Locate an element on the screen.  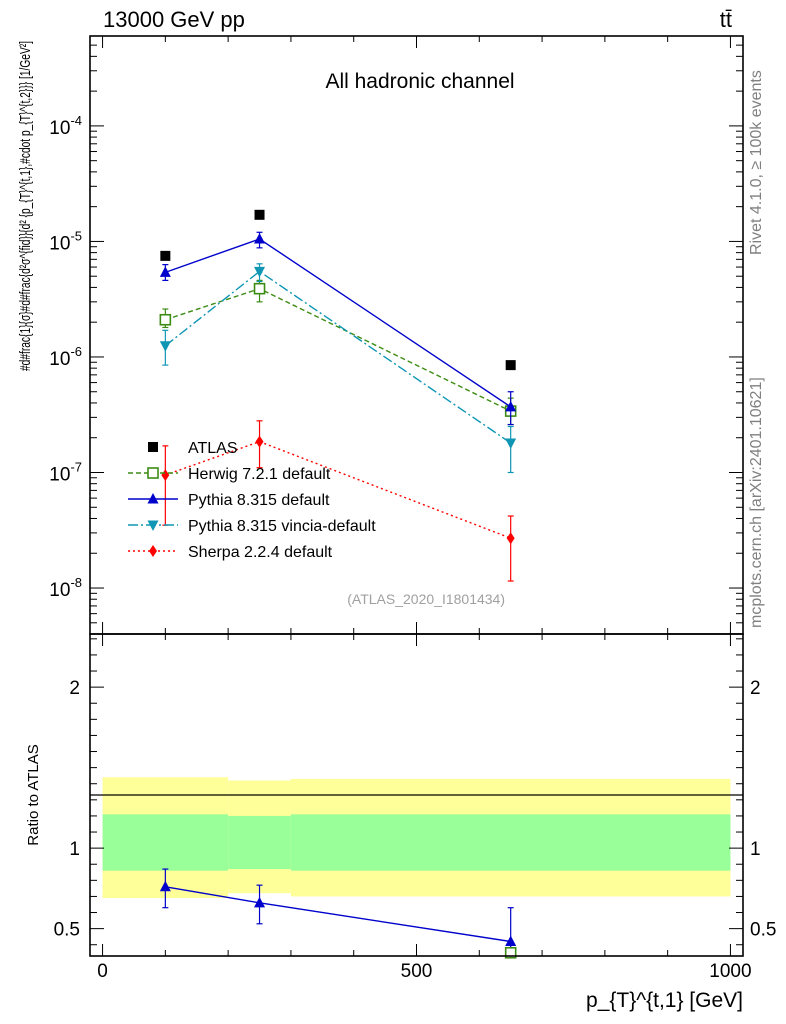
main-ytick-label: 10⁻⁸ is located at coordinates (65, 588).